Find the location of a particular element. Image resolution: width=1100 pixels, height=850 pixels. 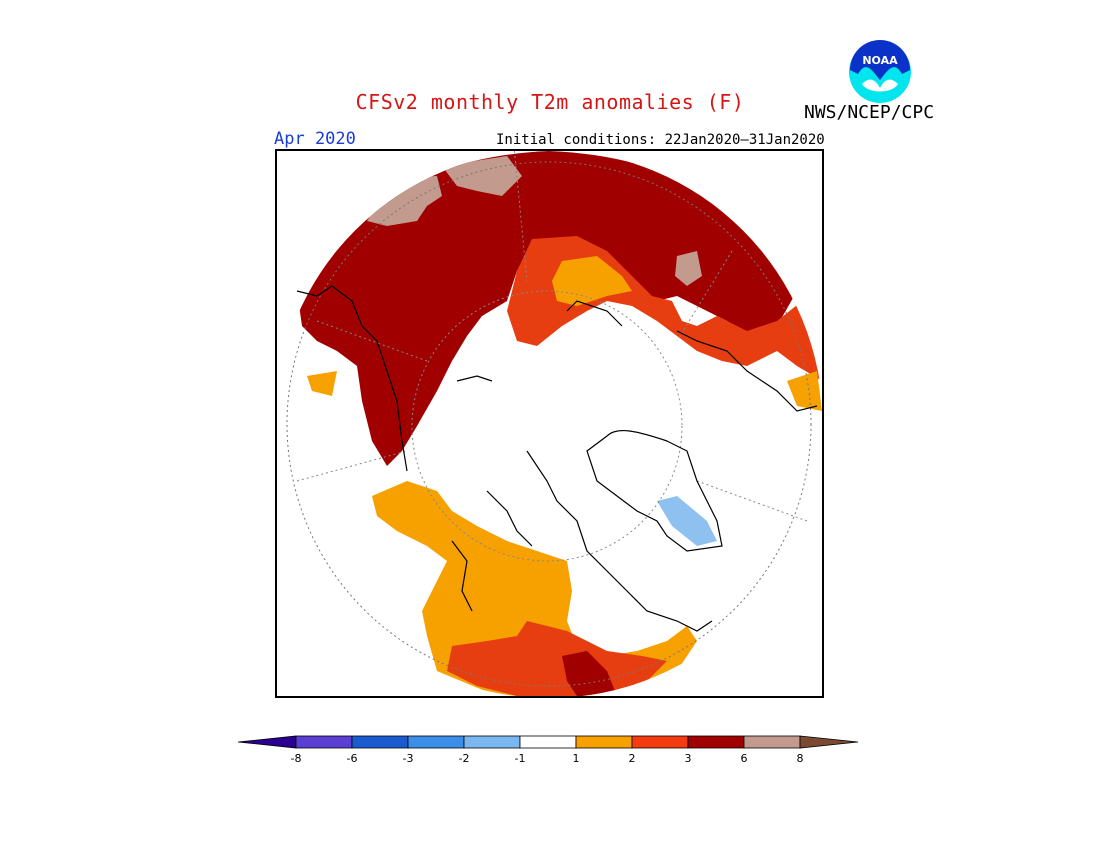

colorbar-tick-label: -6 is located at coordinates (352, 758).